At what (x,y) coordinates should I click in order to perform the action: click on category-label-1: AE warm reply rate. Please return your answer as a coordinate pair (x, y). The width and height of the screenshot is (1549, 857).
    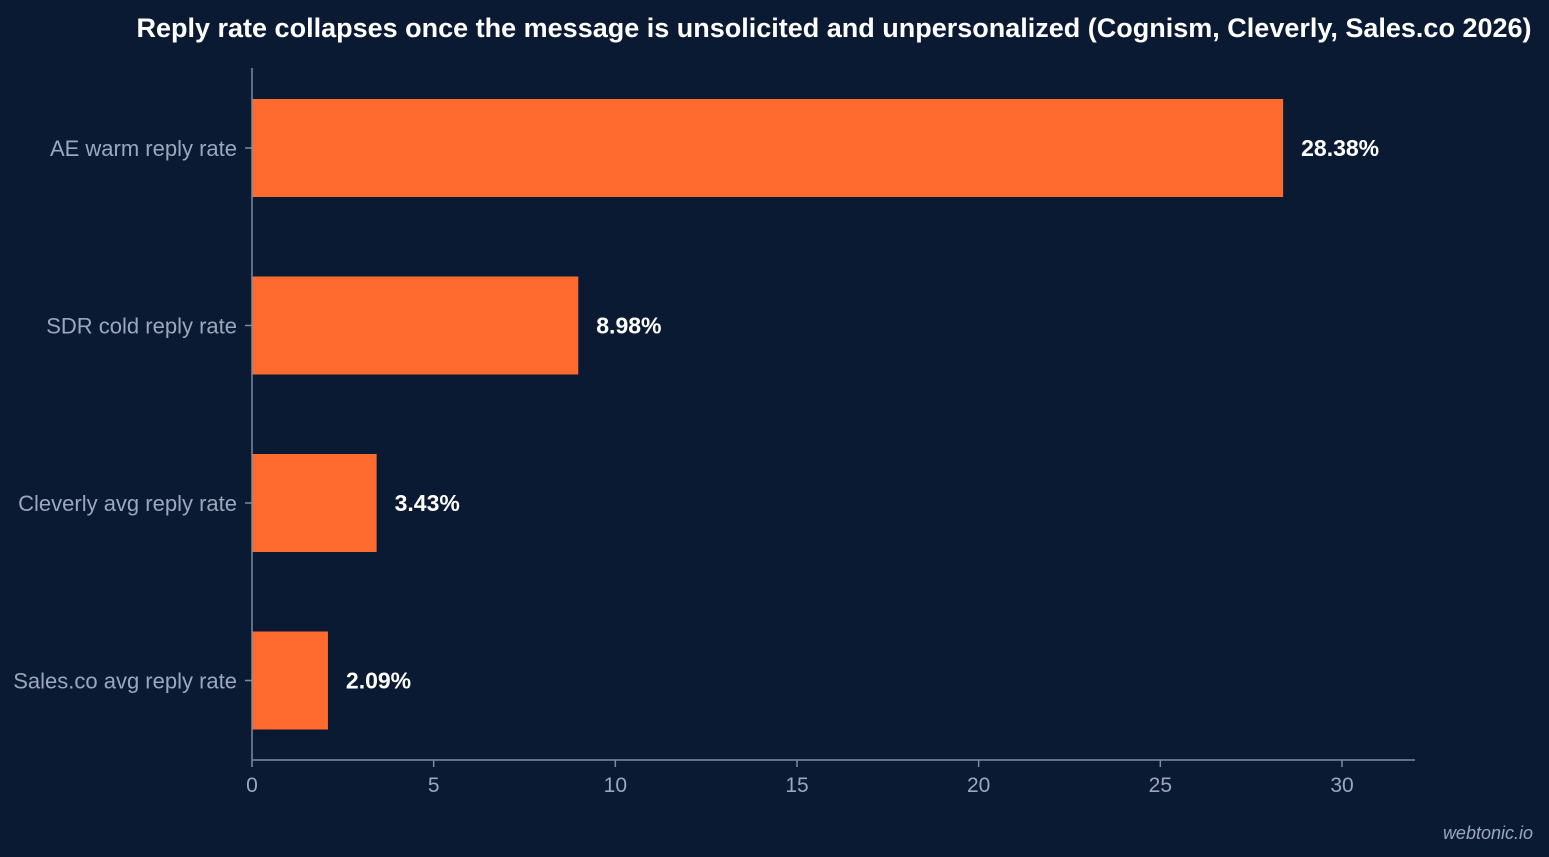
    Looking at the image, I should click on (143, 148).